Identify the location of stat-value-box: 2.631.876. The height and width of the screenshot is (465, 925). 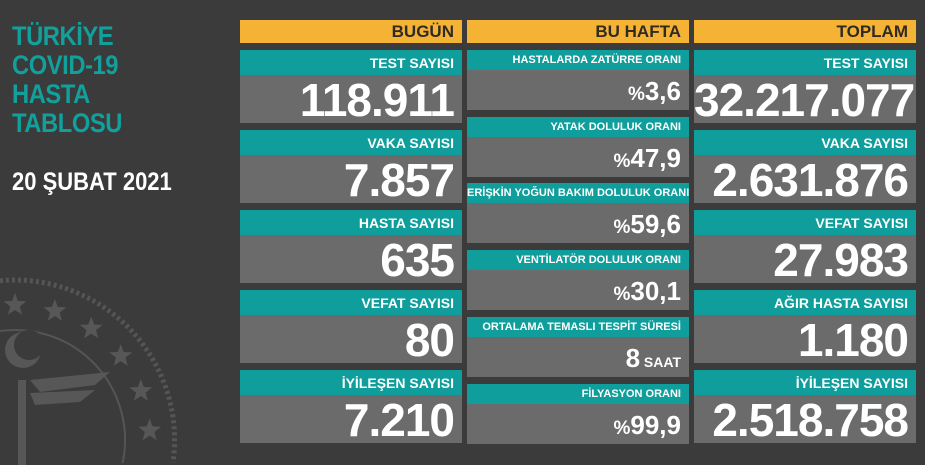
(805, 180).